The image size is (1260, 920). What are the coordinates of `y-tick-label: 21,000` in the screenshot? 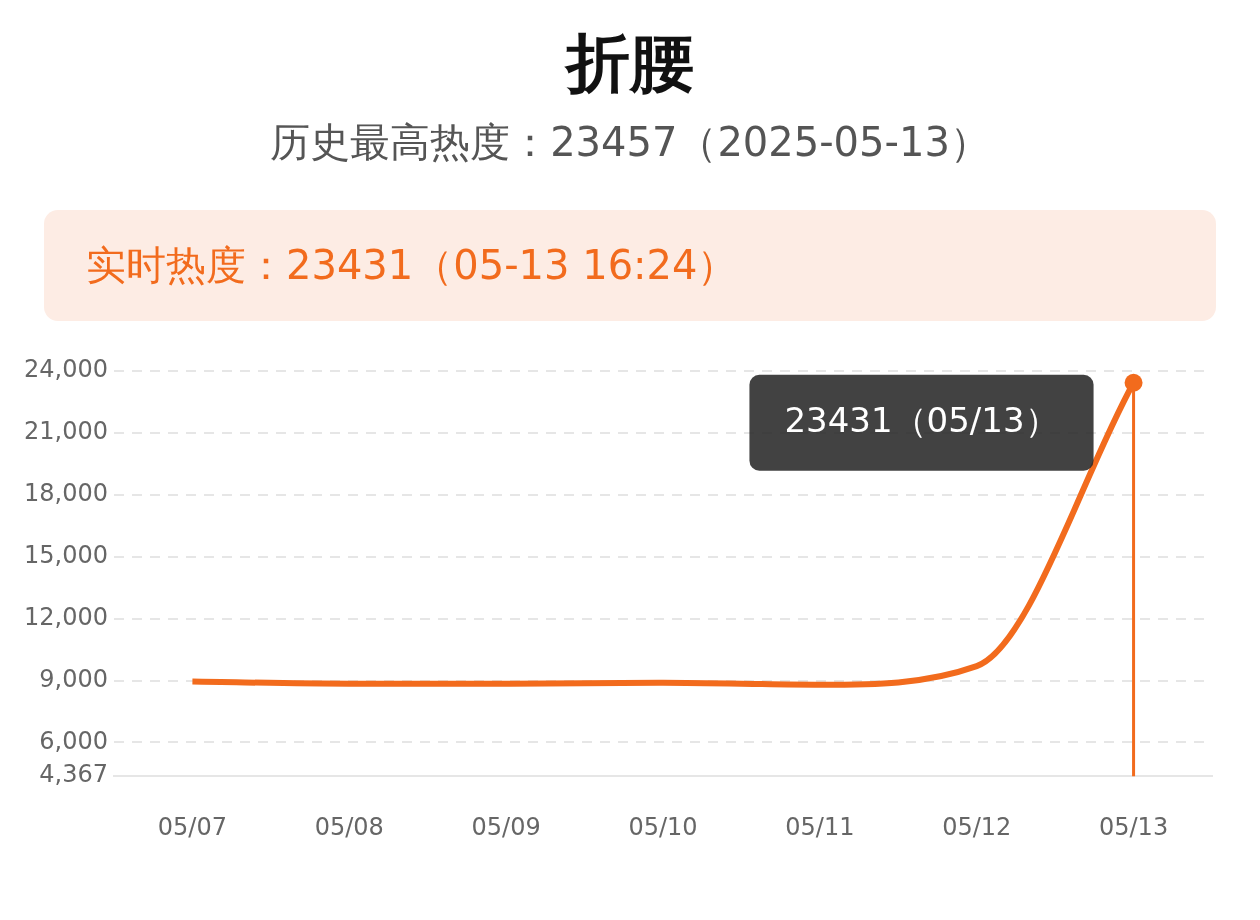 It's located at (65, 431).